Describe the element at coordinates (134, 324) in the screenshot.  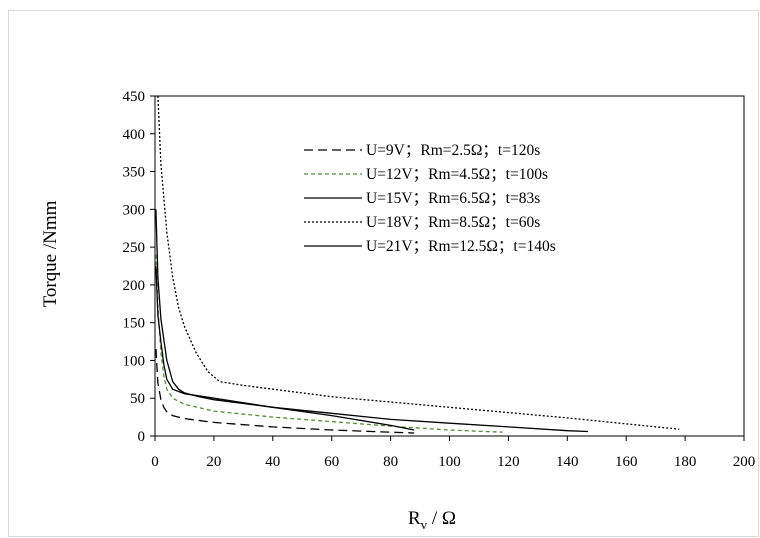
I see `y-tick-label: 150` at that location.